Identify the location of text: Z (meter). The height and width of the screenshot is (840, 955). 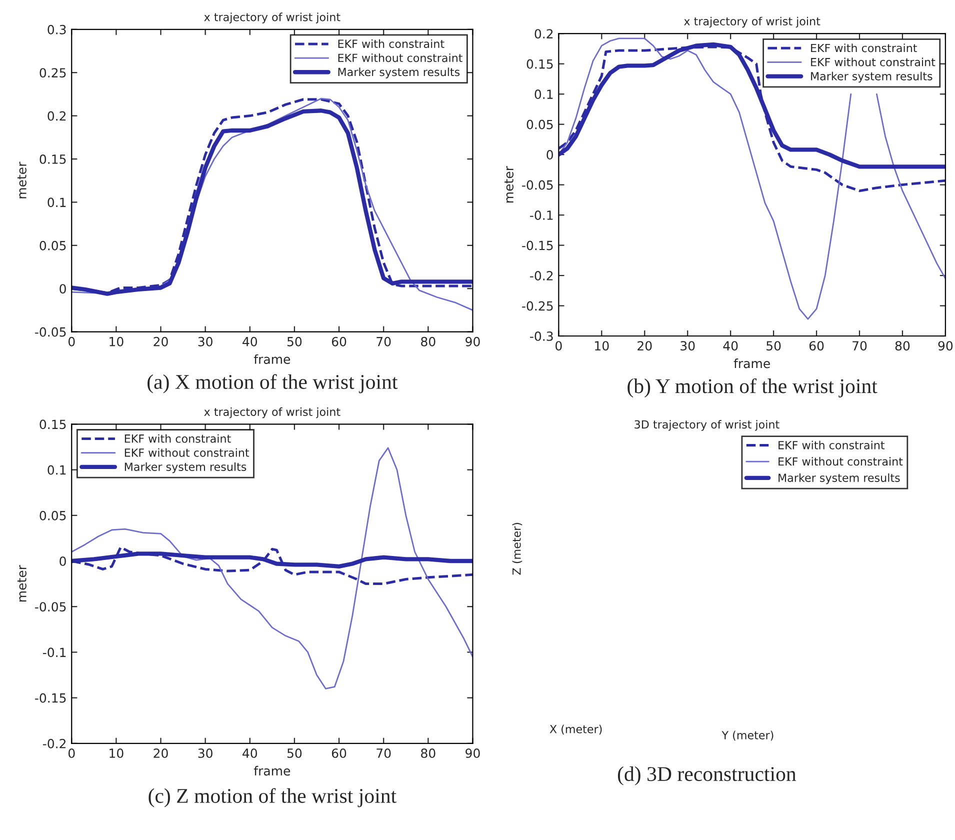
(517, 548).